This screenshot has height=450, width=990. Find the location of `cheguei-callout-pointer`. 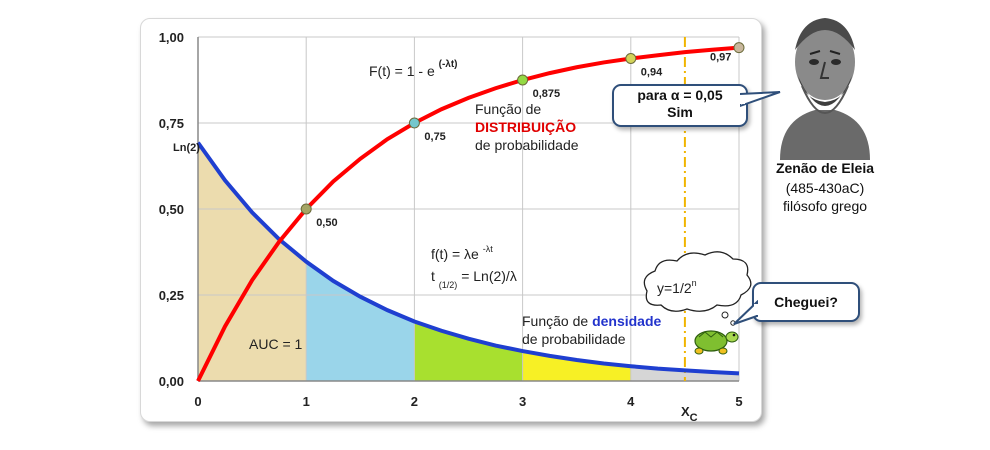

cheguei-callout-pointer is located at coordinates (745, 312).